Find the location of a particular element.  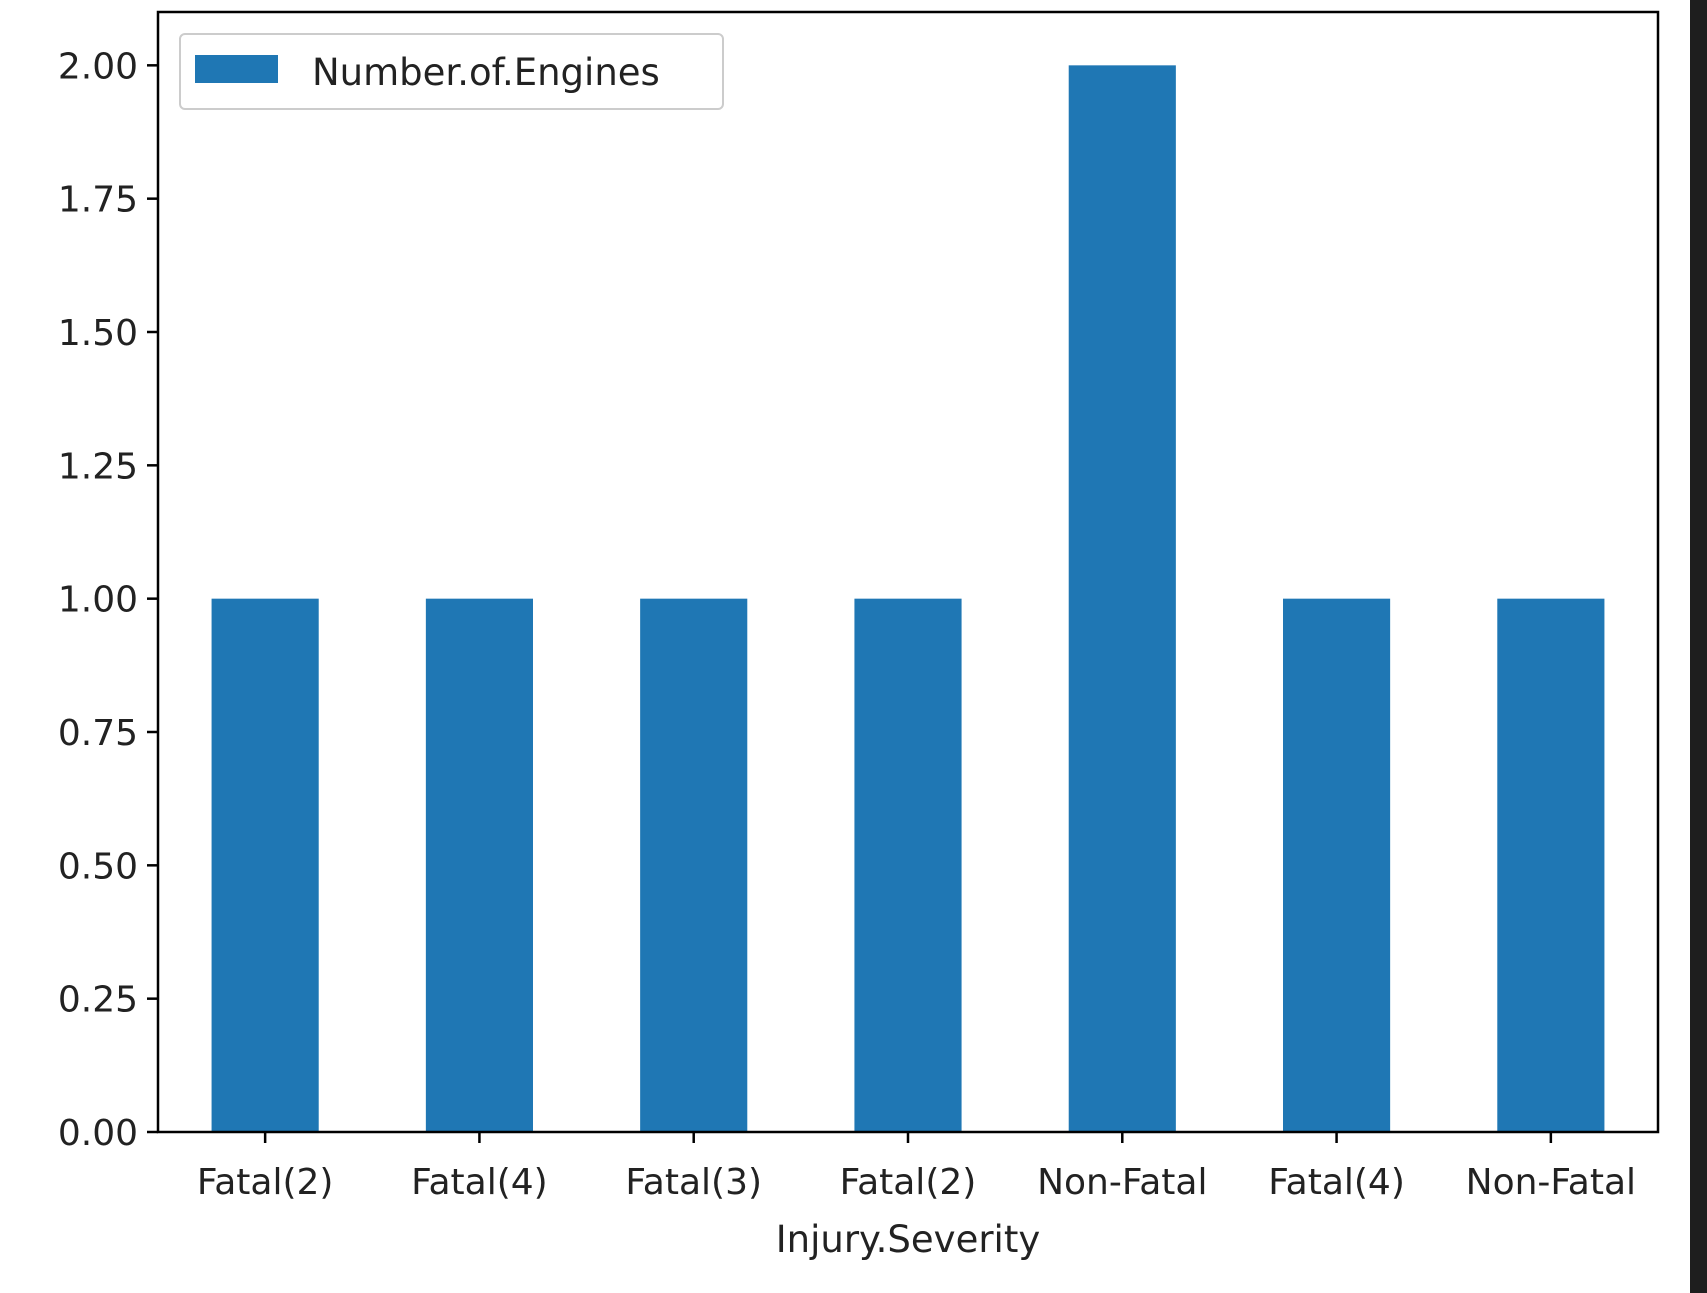

x-tick-label-1: Fatal(4) is located at coordinates (479, 1182).